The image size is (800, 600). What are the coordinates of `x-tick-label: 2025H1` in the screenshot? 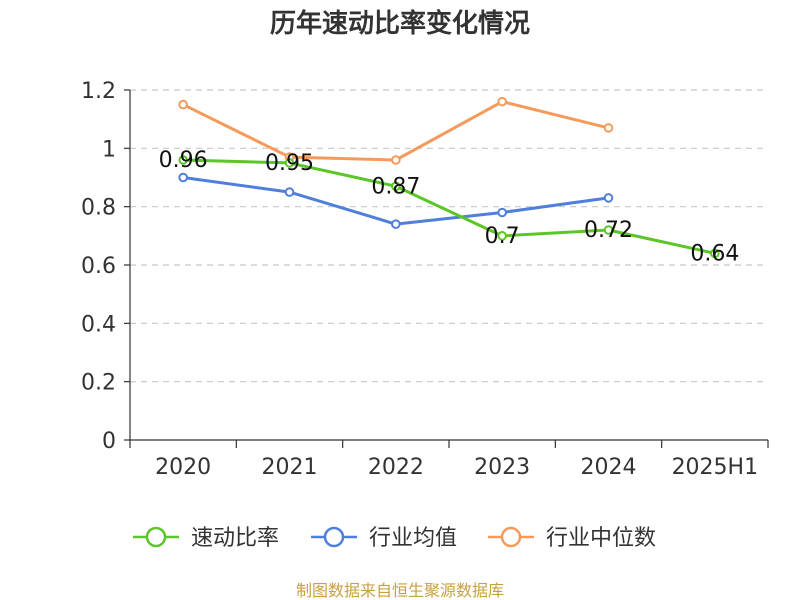 It's located at (715, 467).